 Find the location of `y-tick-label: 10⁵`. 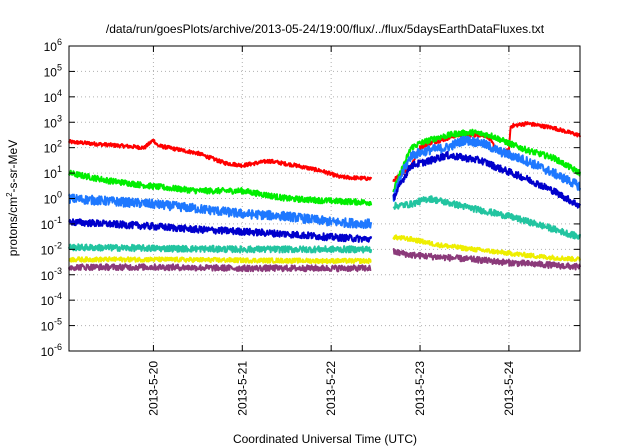

y-tick-label: 10⁵ is located at coordinates (53, 70).